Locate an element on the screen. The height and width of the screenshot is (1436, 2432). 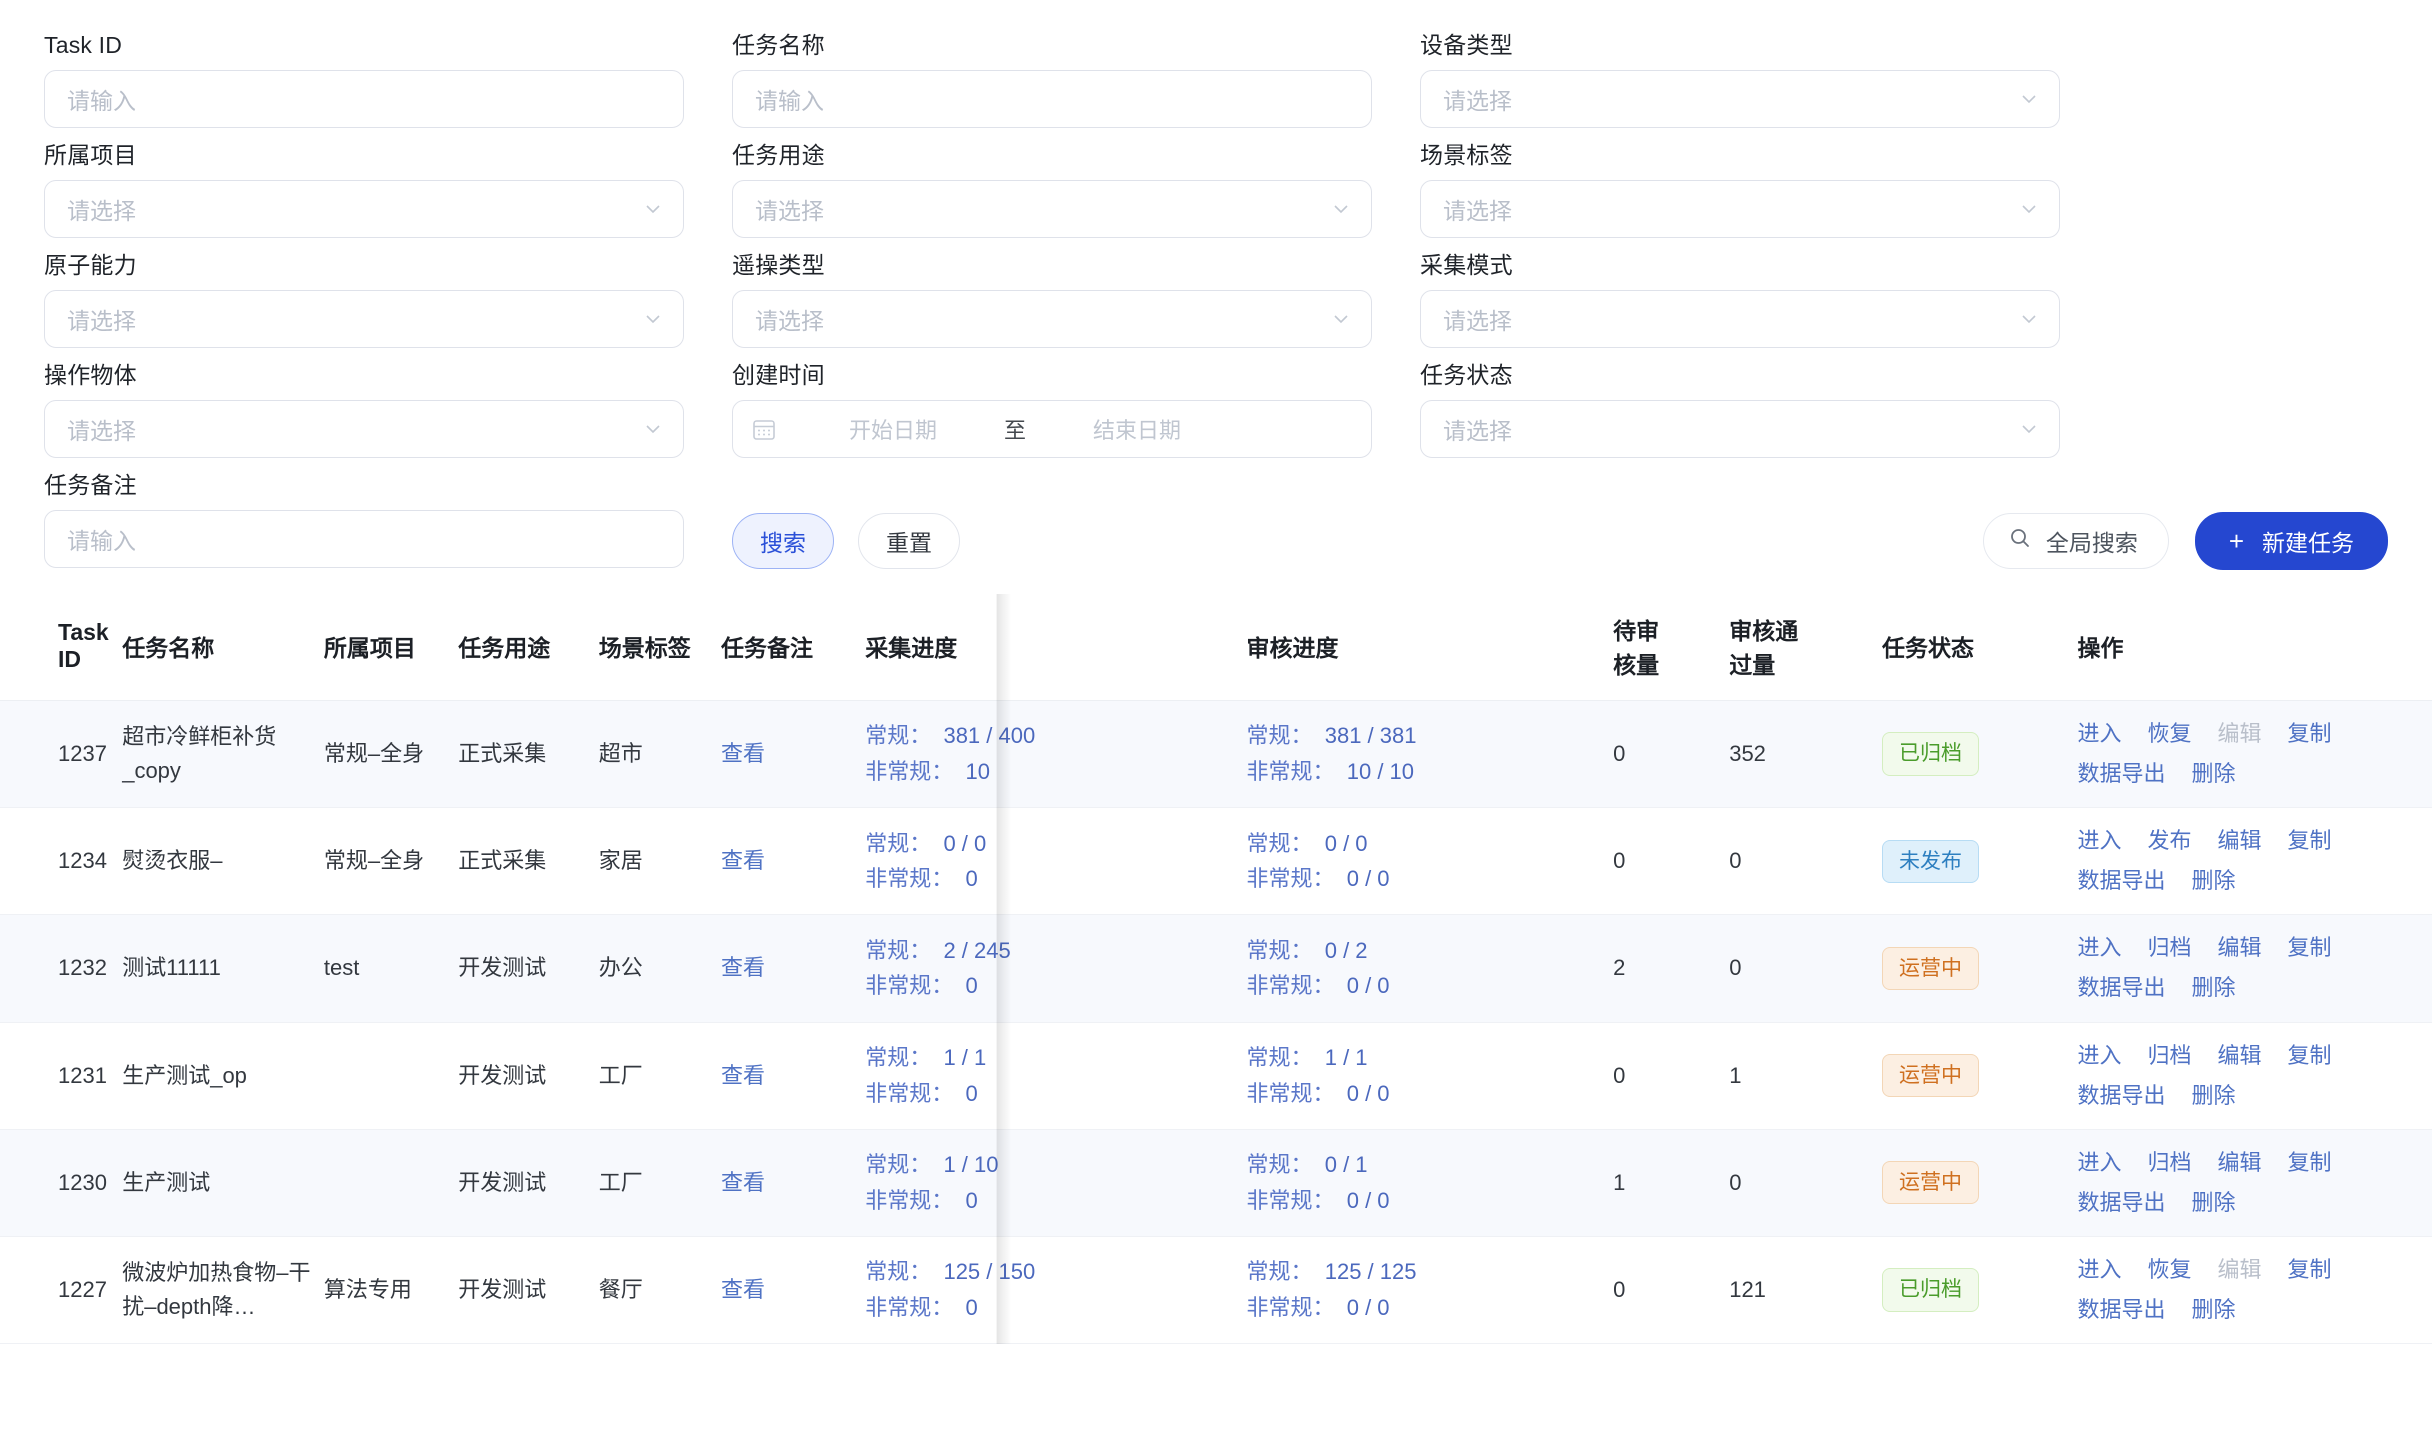
row-action-1: 发布 is located at coordinates (2169, 841).